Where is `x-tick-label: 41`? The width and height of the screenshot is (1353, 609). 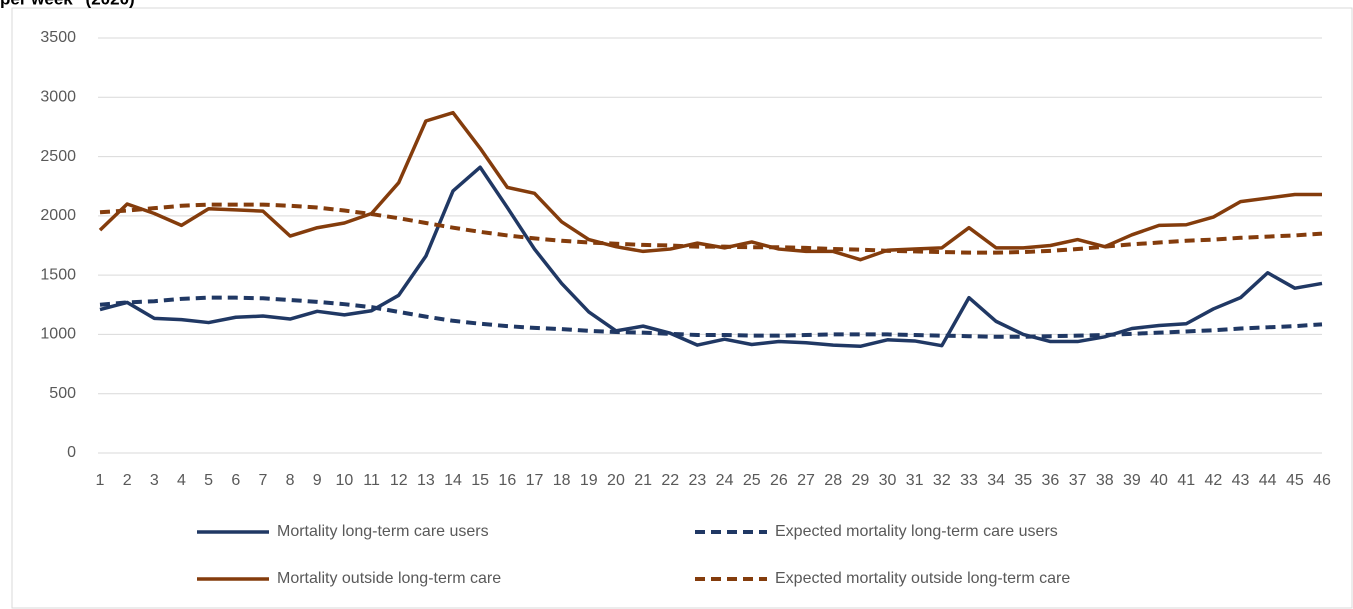 x-tick-label: 41 is located at coordinates (1186, 480).